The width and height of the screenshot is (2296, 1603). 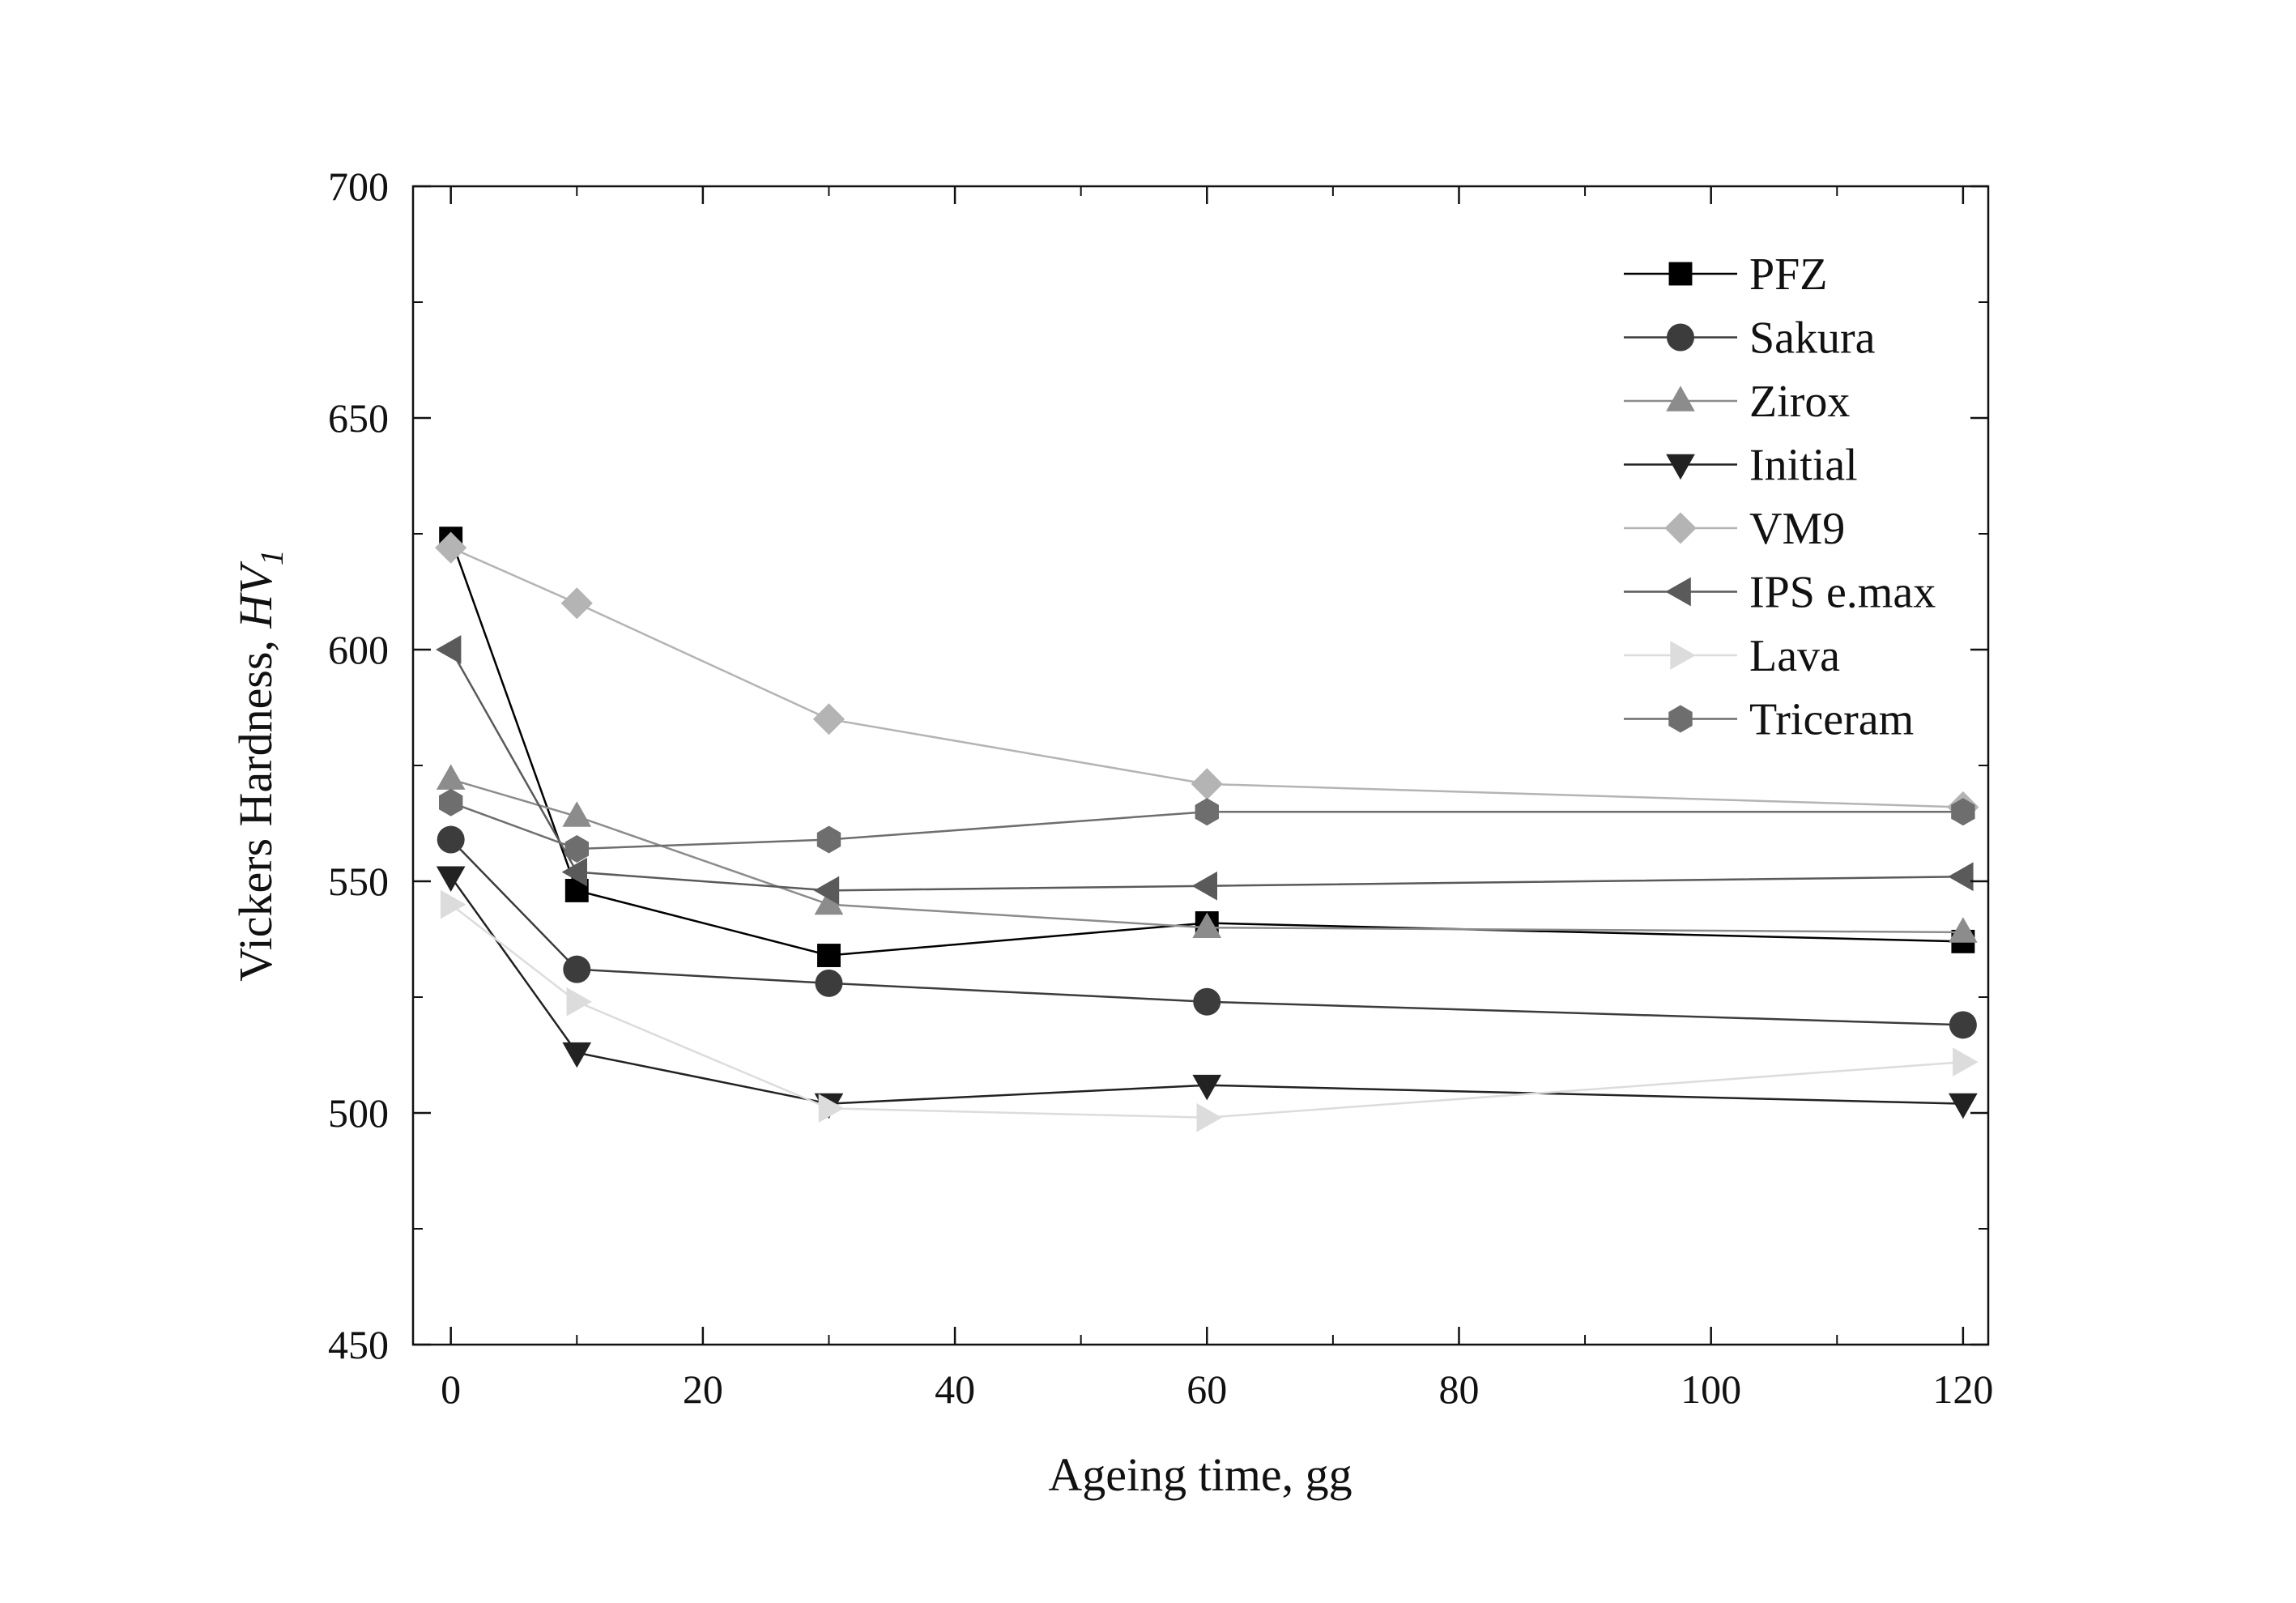 What do you see at coordinates (703, 1389) in the screenshot?
I see `x-tick-label: 20` at bounding box center [703, 1389].